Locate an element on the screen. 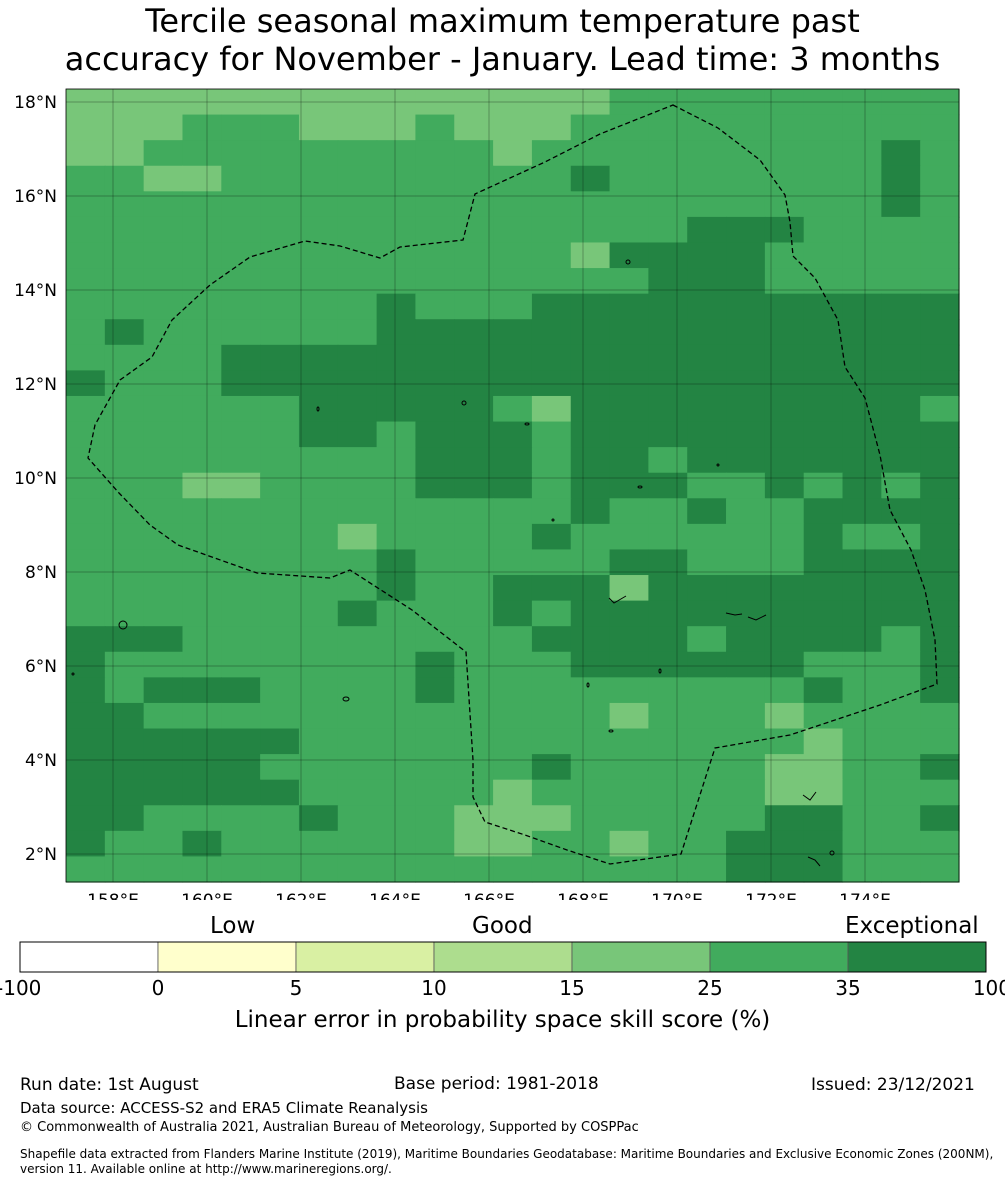 The height and width of the screenshot is (1185, 1005). longitude-label: 158°E is located at coordinates (113, 895).